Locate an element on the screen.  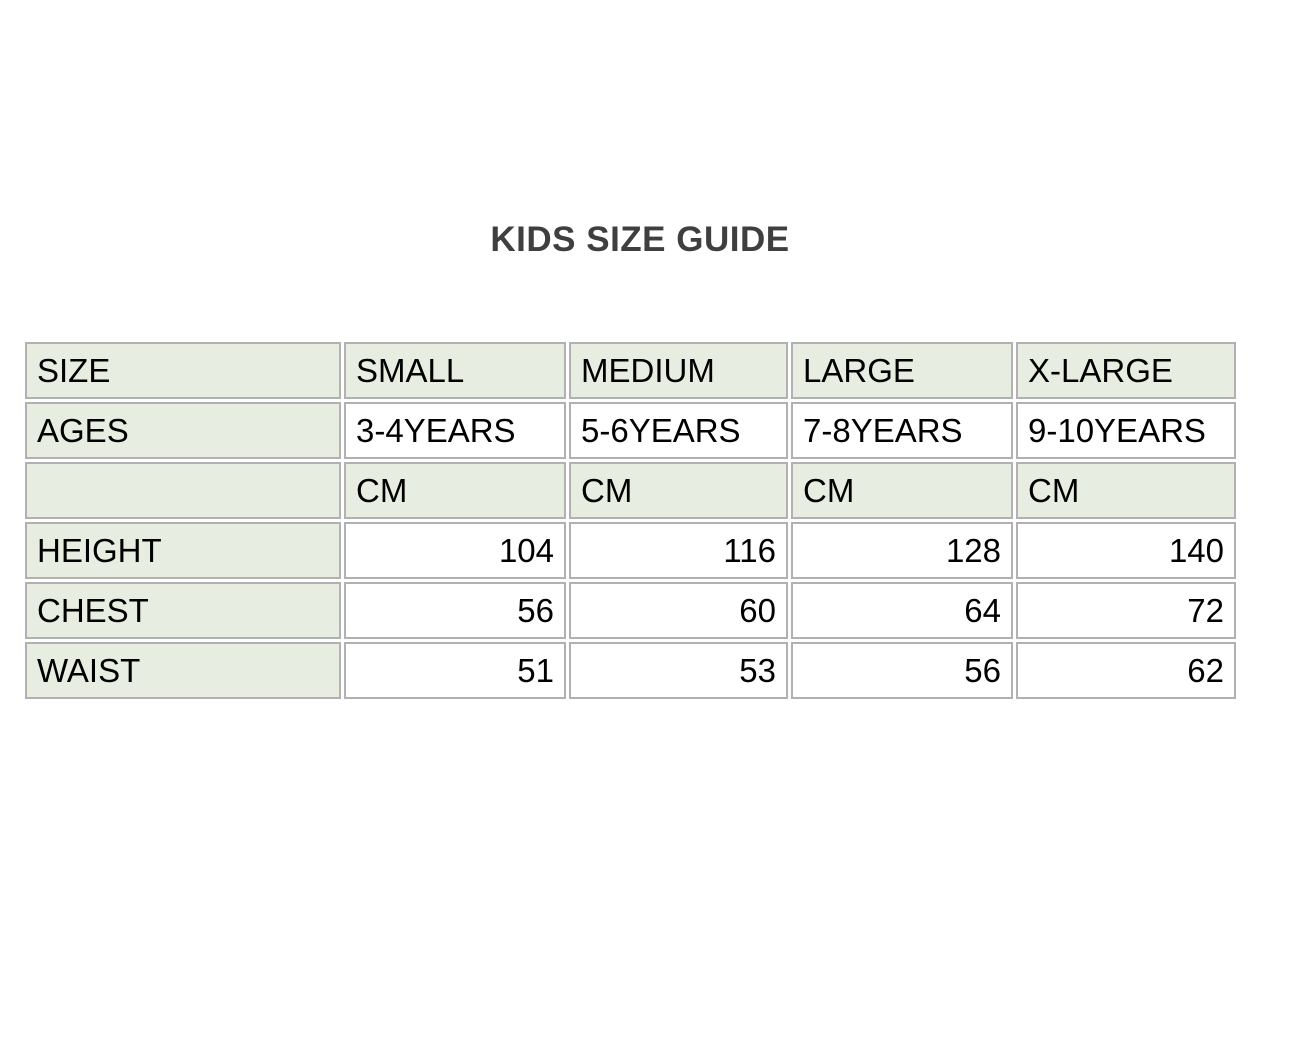
table-row-chest: CHEST 56 60 64 72 is located at coordinates (630, 610).